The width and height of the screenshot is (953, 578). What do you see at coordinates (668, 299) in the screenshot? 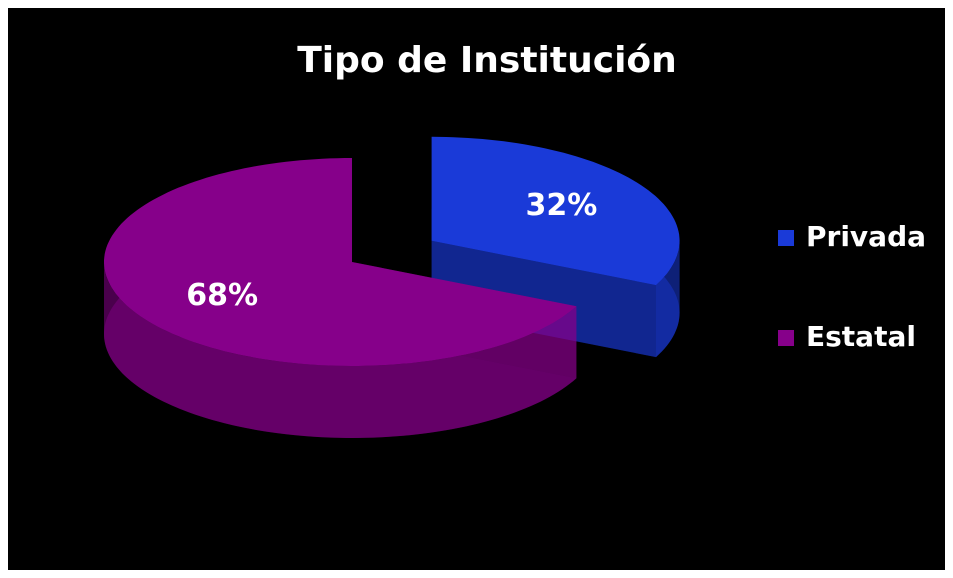
I see `slice-side` at bounding box center [668, 299].